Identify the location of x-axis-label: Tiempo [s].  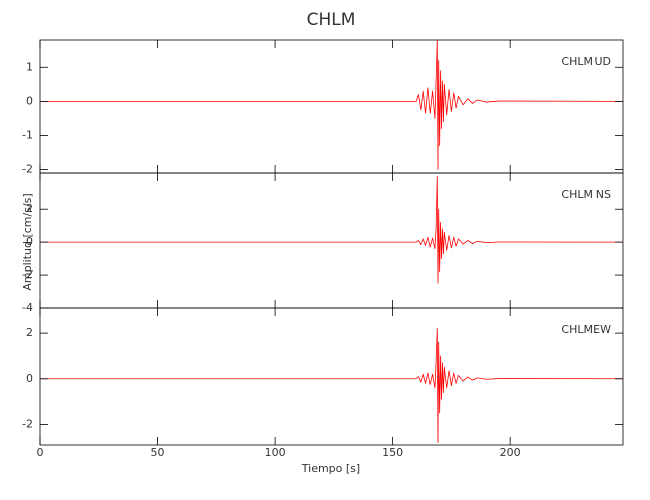
(330, 468).